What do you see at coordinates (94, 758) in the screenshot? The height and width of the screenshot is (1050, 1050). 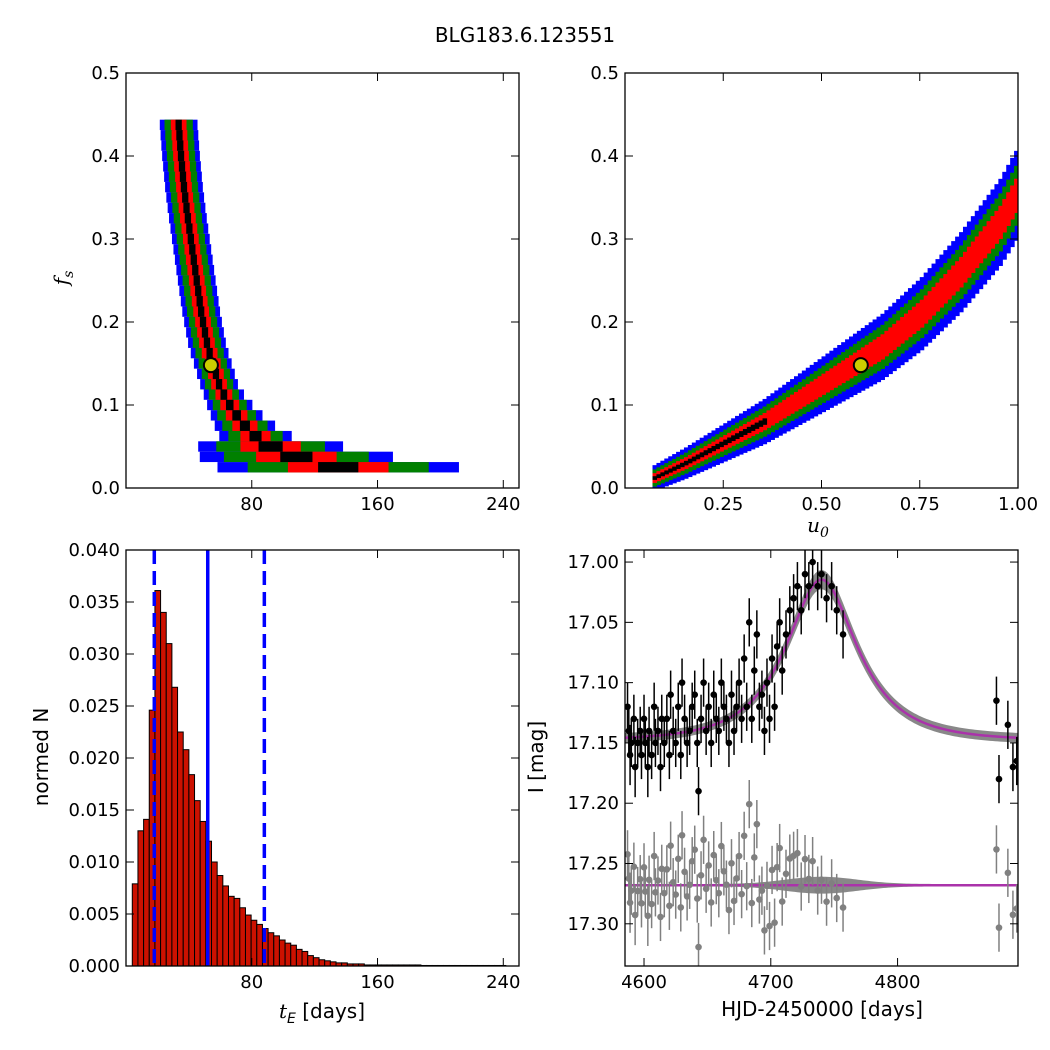 I see `y-tick-label: 0.020` at bounding box center [94, 758].